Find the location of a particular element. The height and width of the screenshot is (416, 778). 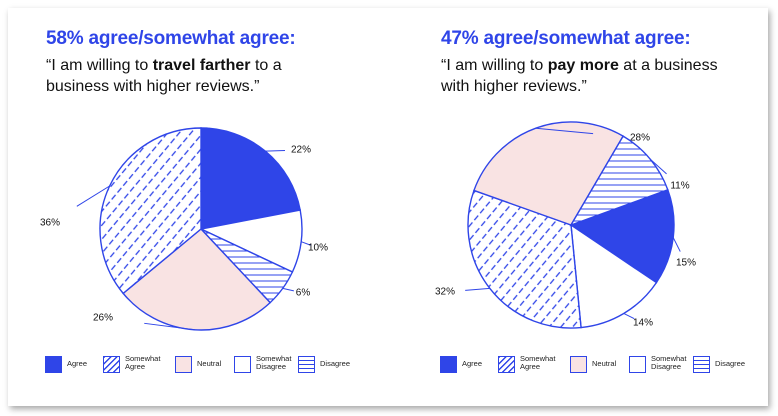

data-label: 15% is located at coordinates (686, 263).